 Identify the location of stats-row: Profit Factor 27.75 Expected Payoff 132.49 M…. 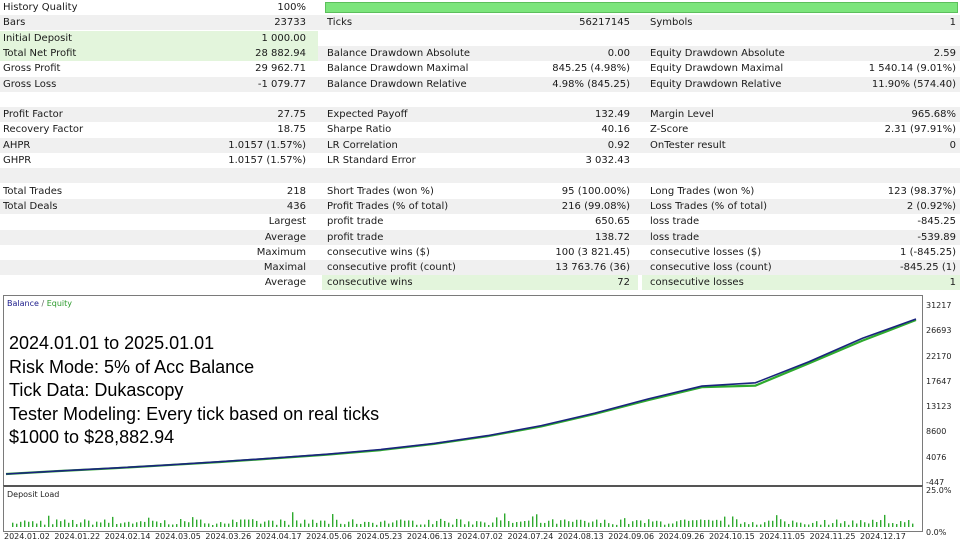
(480, 115).